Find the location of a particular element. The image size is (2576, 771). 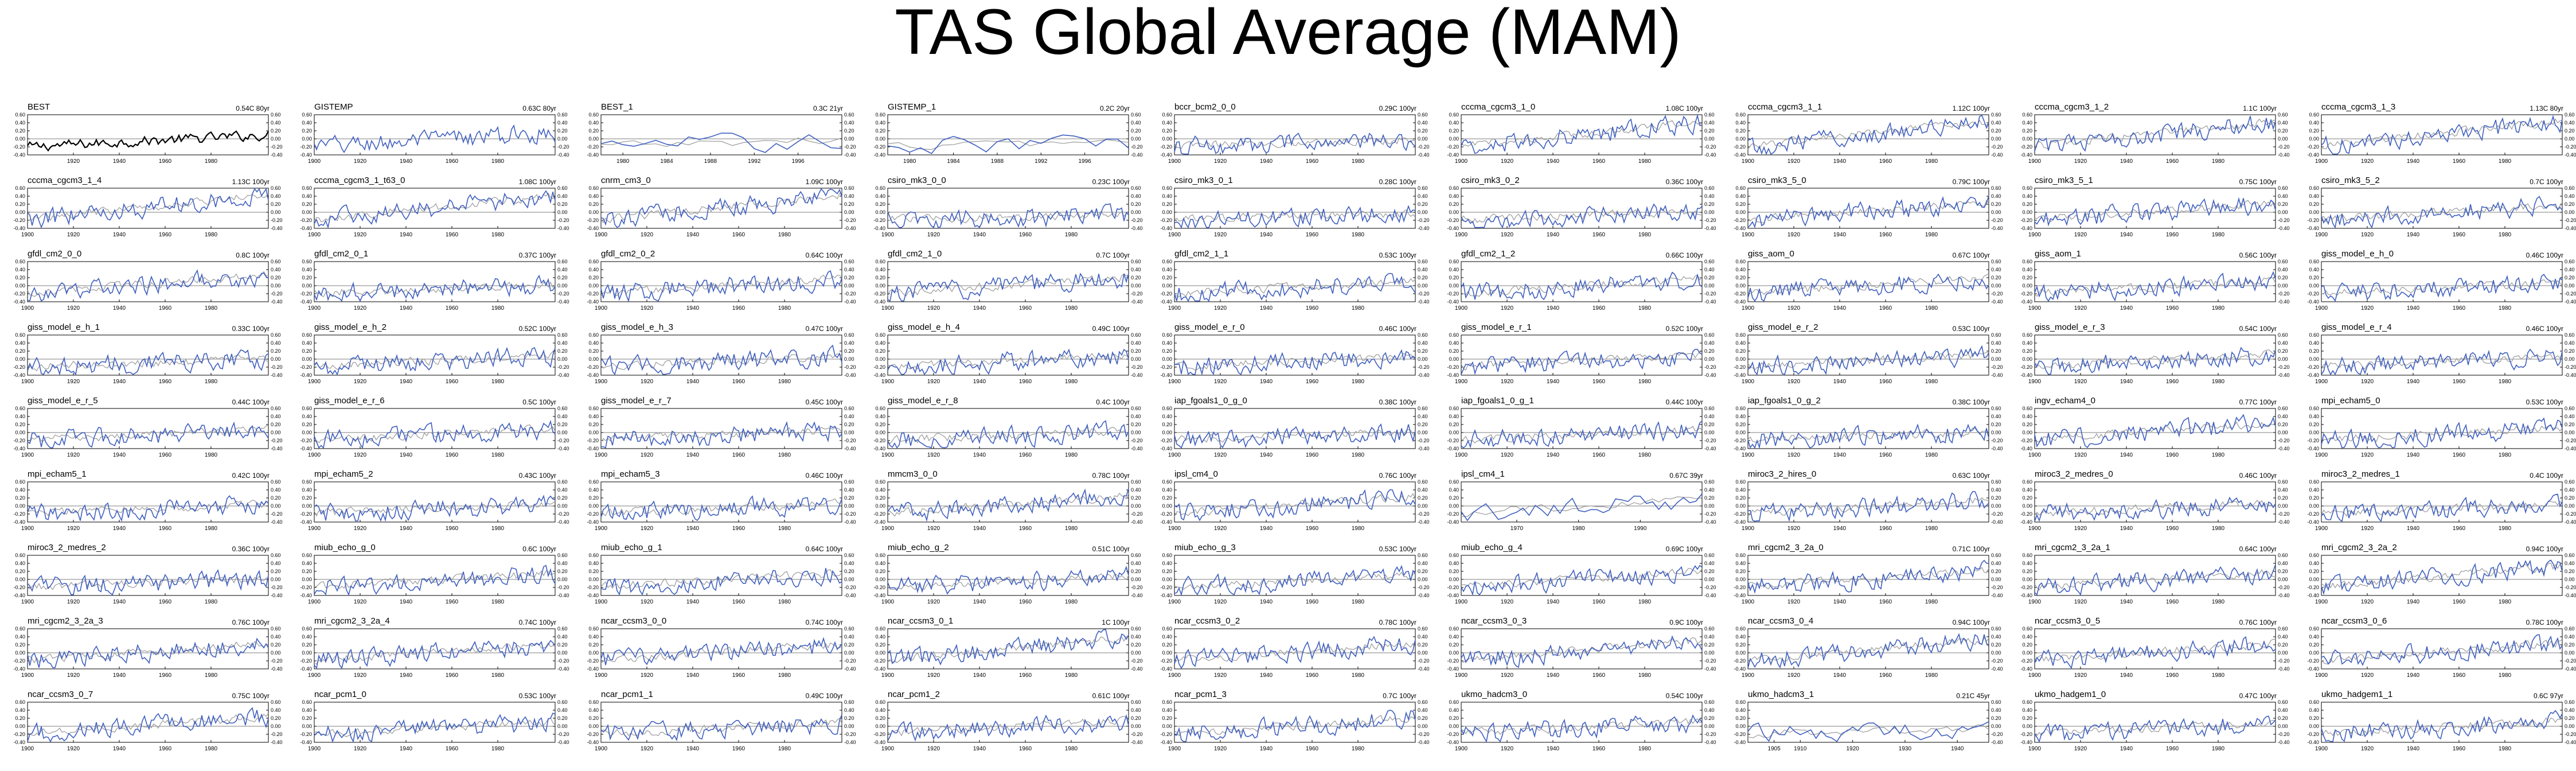

panel-title: ukmo_hadgem1_1 is located at coordinates (2357, 694).